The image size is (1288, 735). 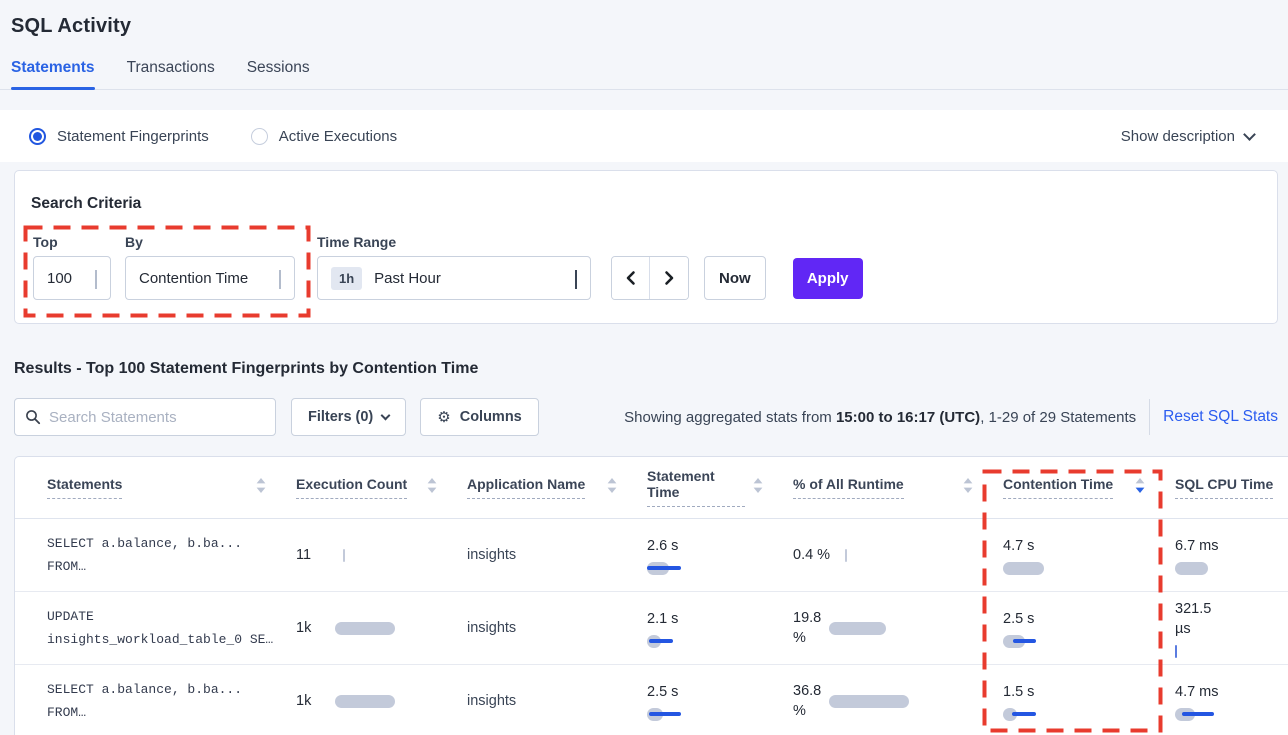 I want to click on column-header-label: Statements, so click(x=85, y=487).